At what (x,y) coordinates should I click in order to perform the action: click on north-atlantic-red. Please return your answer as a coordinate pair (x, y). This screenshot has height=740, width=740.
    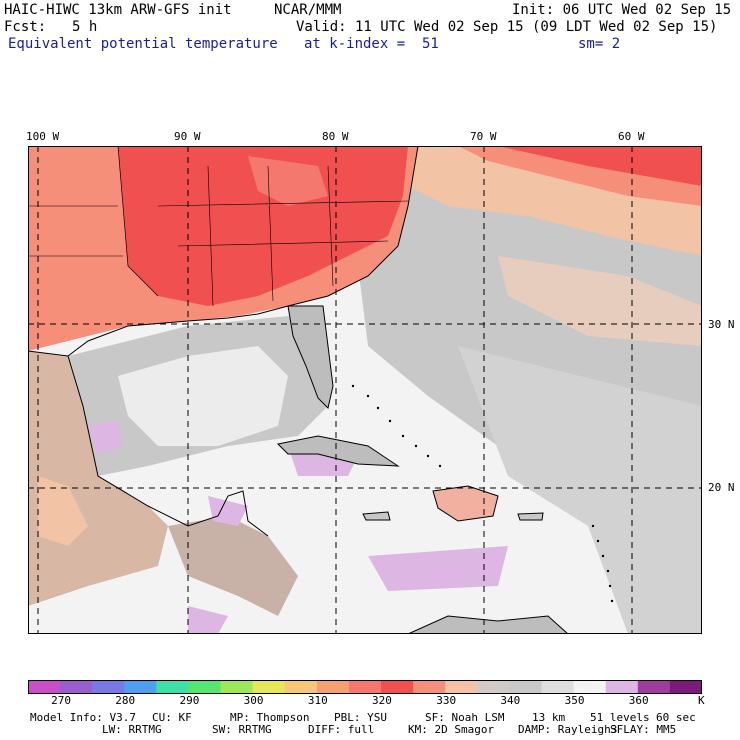
    Looking at the image, I should click on (600, 166).